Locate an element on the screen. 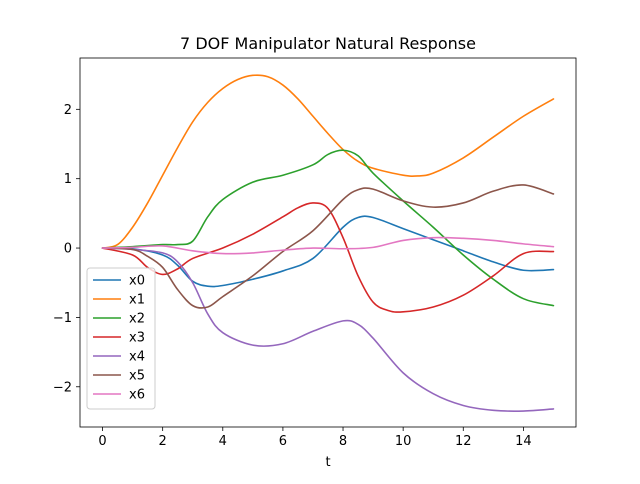  series-line-x0 is located at coordinates (328, 251).